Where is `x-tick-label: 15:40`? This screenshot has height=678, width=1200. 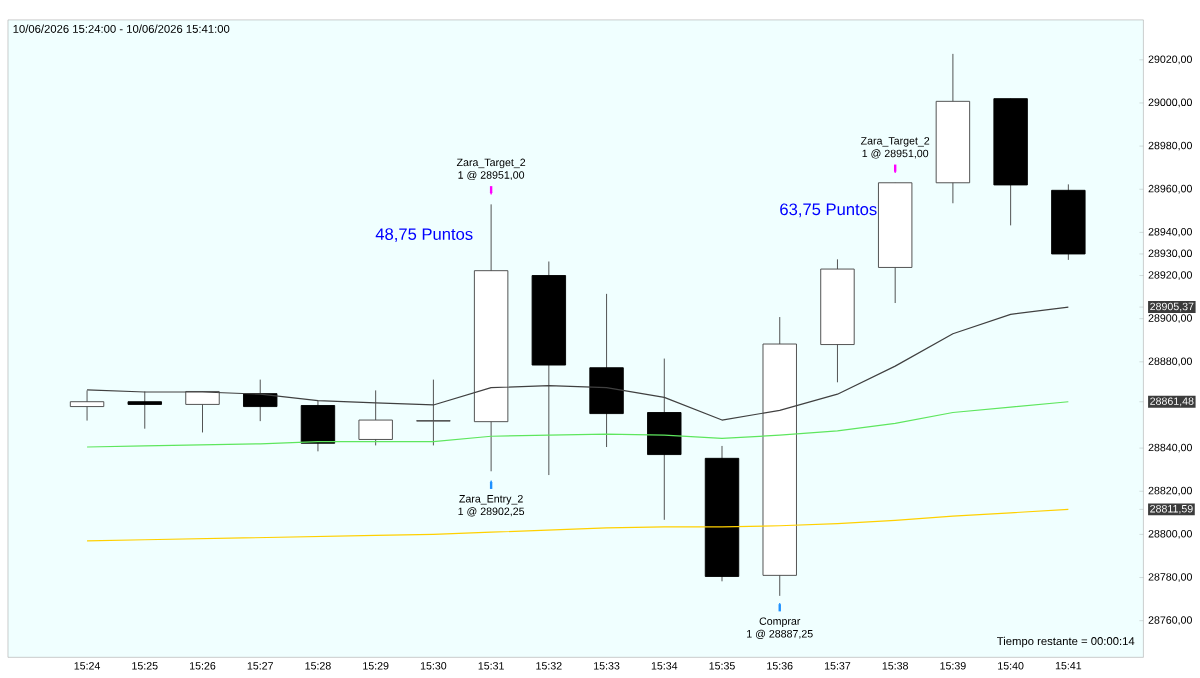 x-tick-label: 15:40 is located at coordinates (1011, 665).